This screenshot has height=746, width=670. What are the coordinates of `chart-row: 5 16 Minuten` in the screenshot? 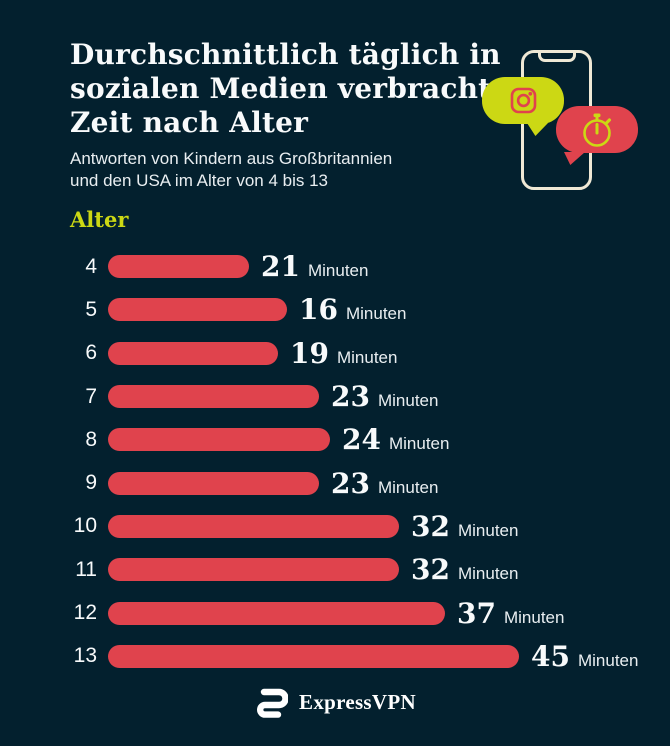 It's located at (349, 309).